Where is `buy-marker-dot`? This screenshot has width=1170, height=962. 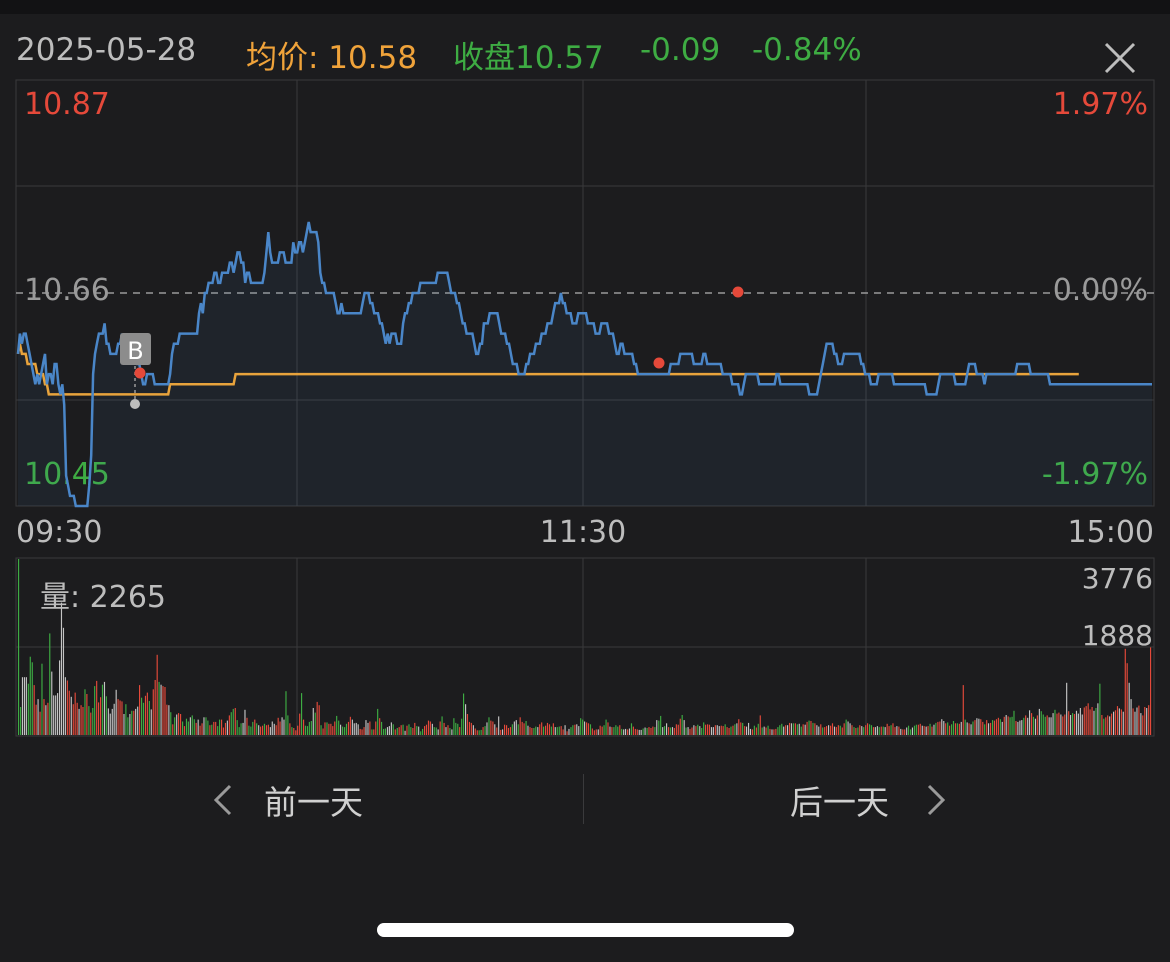
buy-marker-dot is located at coordinates (135, 404).